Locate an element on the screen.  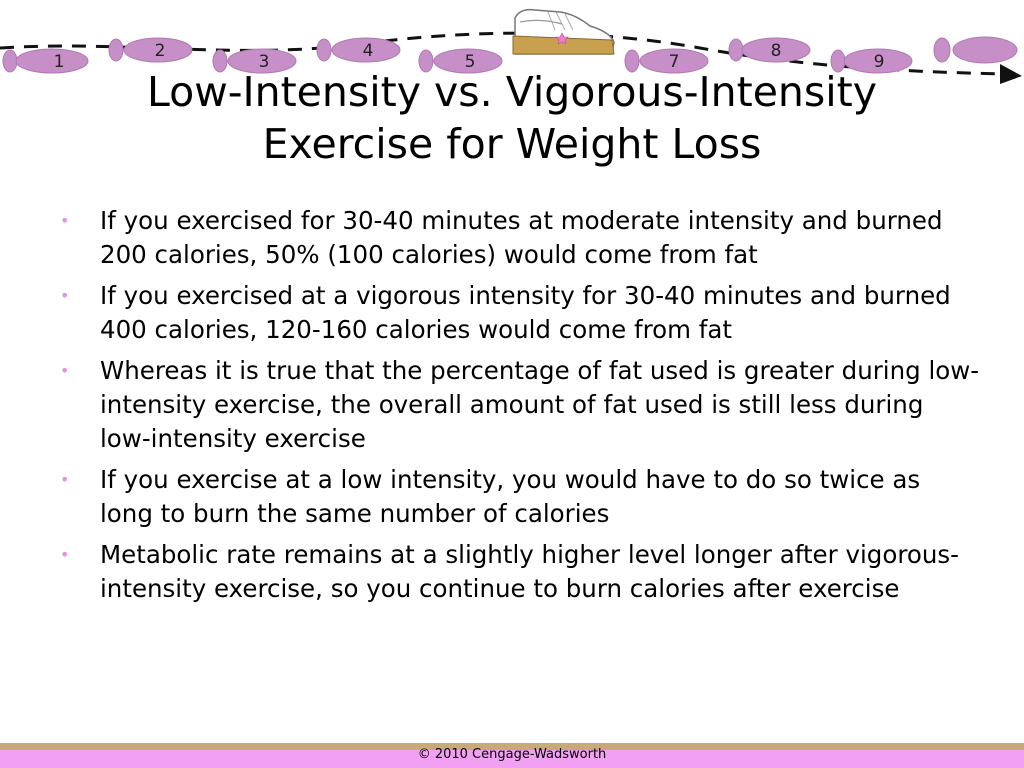
step-number-5: 5 is located at coordinates (470, 62).